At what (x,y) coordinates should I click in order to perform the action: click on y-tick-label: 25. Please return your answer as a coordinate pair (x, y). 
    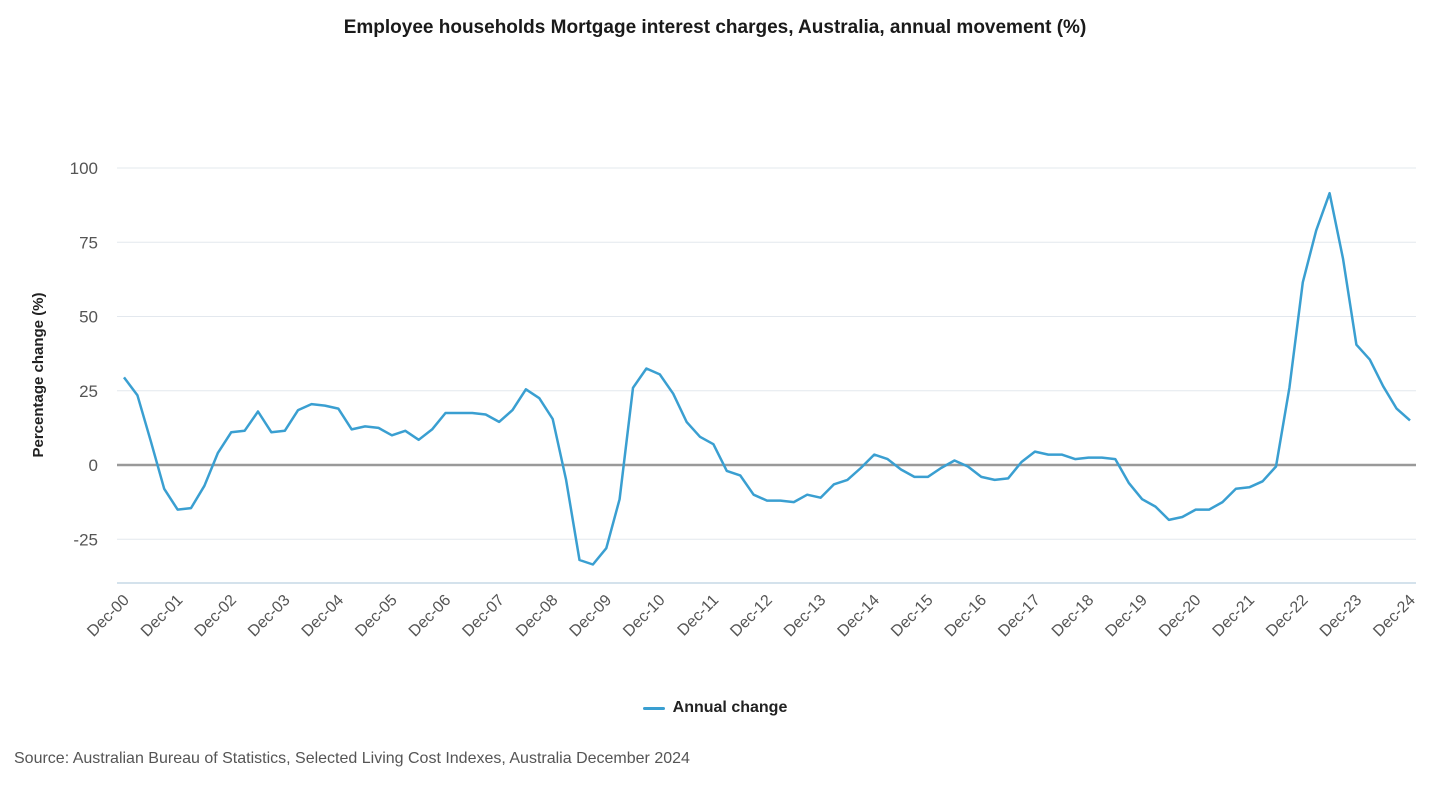
    Looking at the image, I should click on (88, 391).